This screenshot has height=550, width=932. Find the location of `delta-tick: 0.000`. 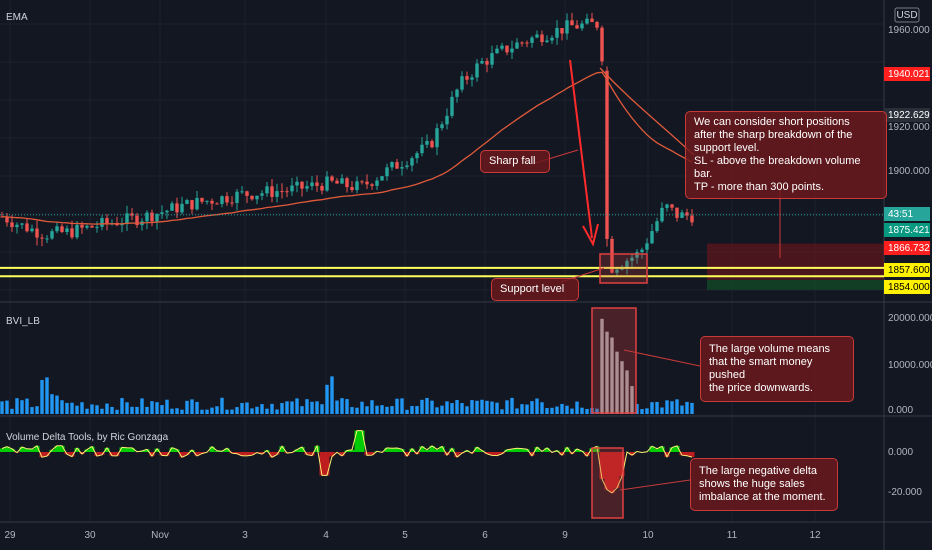

delta-tick: 0.000 is located at coordinates (900, 452).